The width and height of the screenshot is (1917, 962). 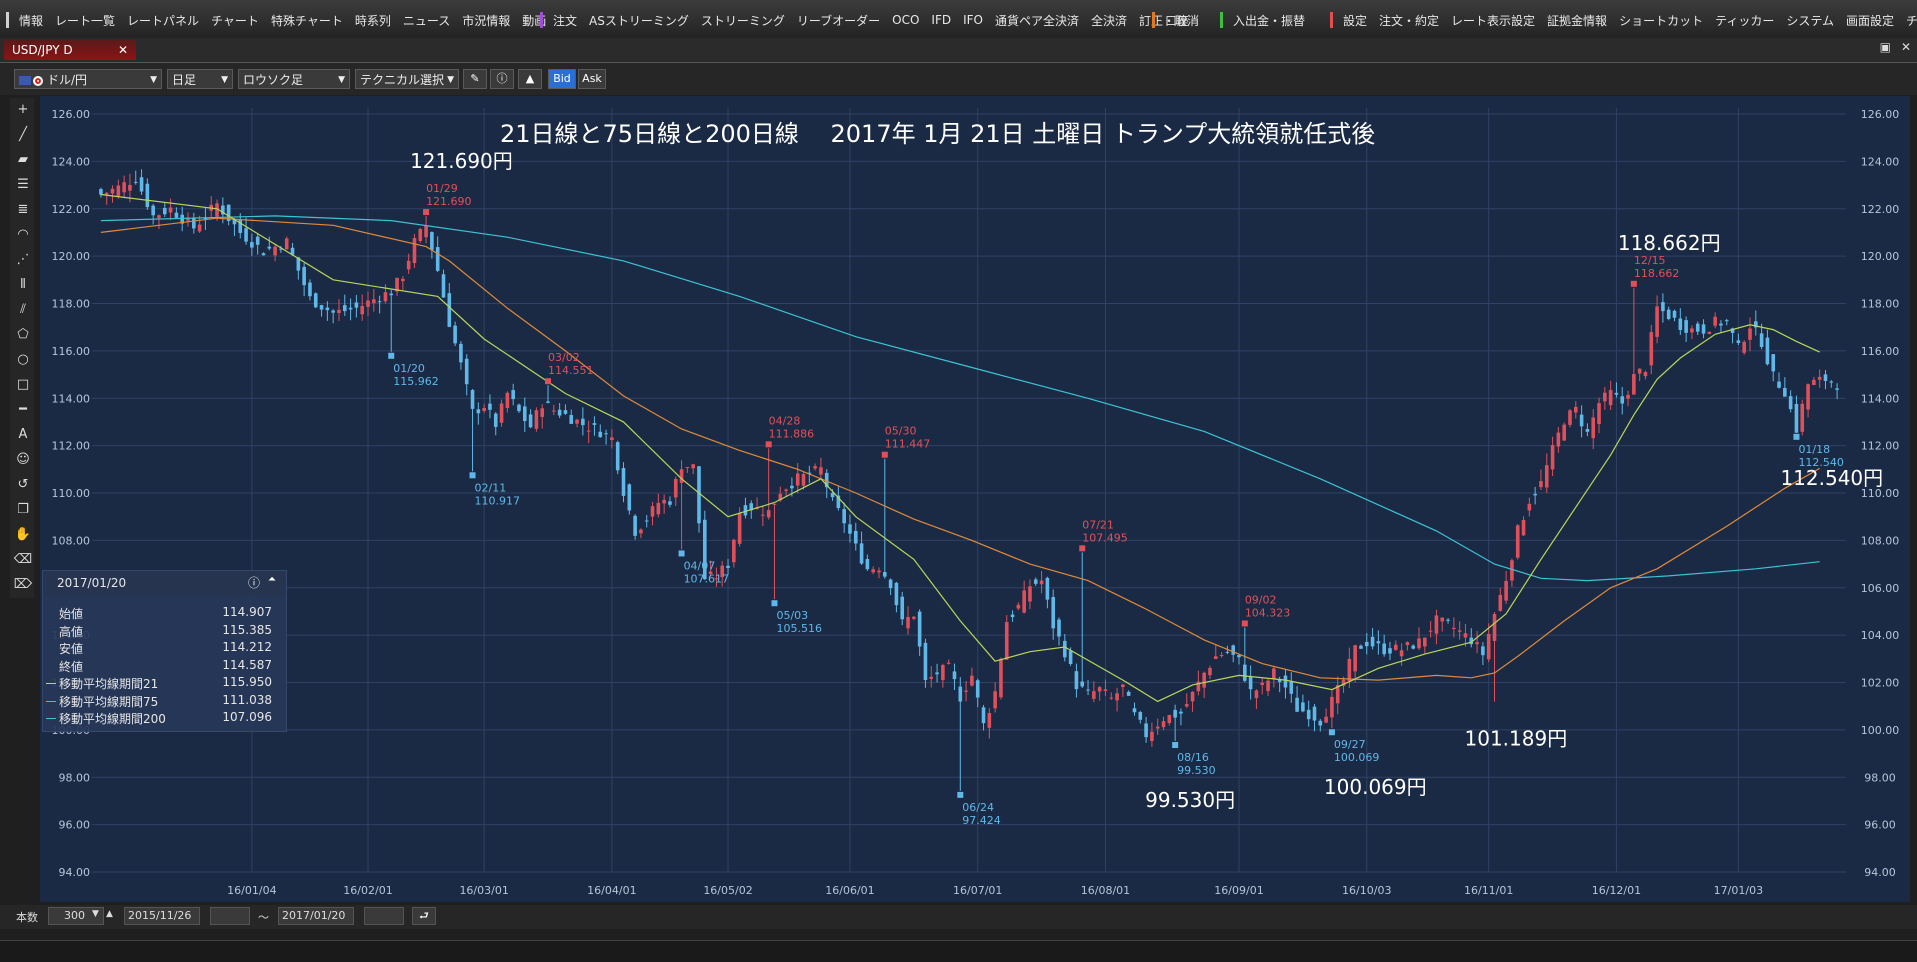 What do you see at coordinates (562, 79) in the screenshot?
I see `bid-button: Bid` at bounding box center [562, 79].